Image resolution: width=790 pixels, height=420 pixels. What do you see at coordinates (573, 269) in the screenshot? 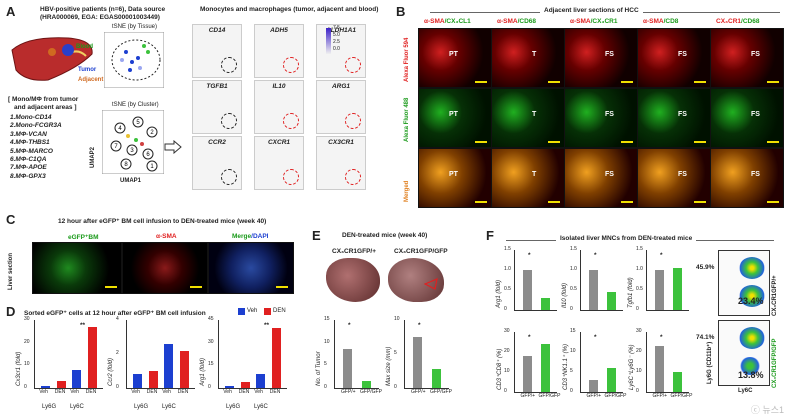
I see `chart-ytick: 1.0` at bounding box center [573, 269].